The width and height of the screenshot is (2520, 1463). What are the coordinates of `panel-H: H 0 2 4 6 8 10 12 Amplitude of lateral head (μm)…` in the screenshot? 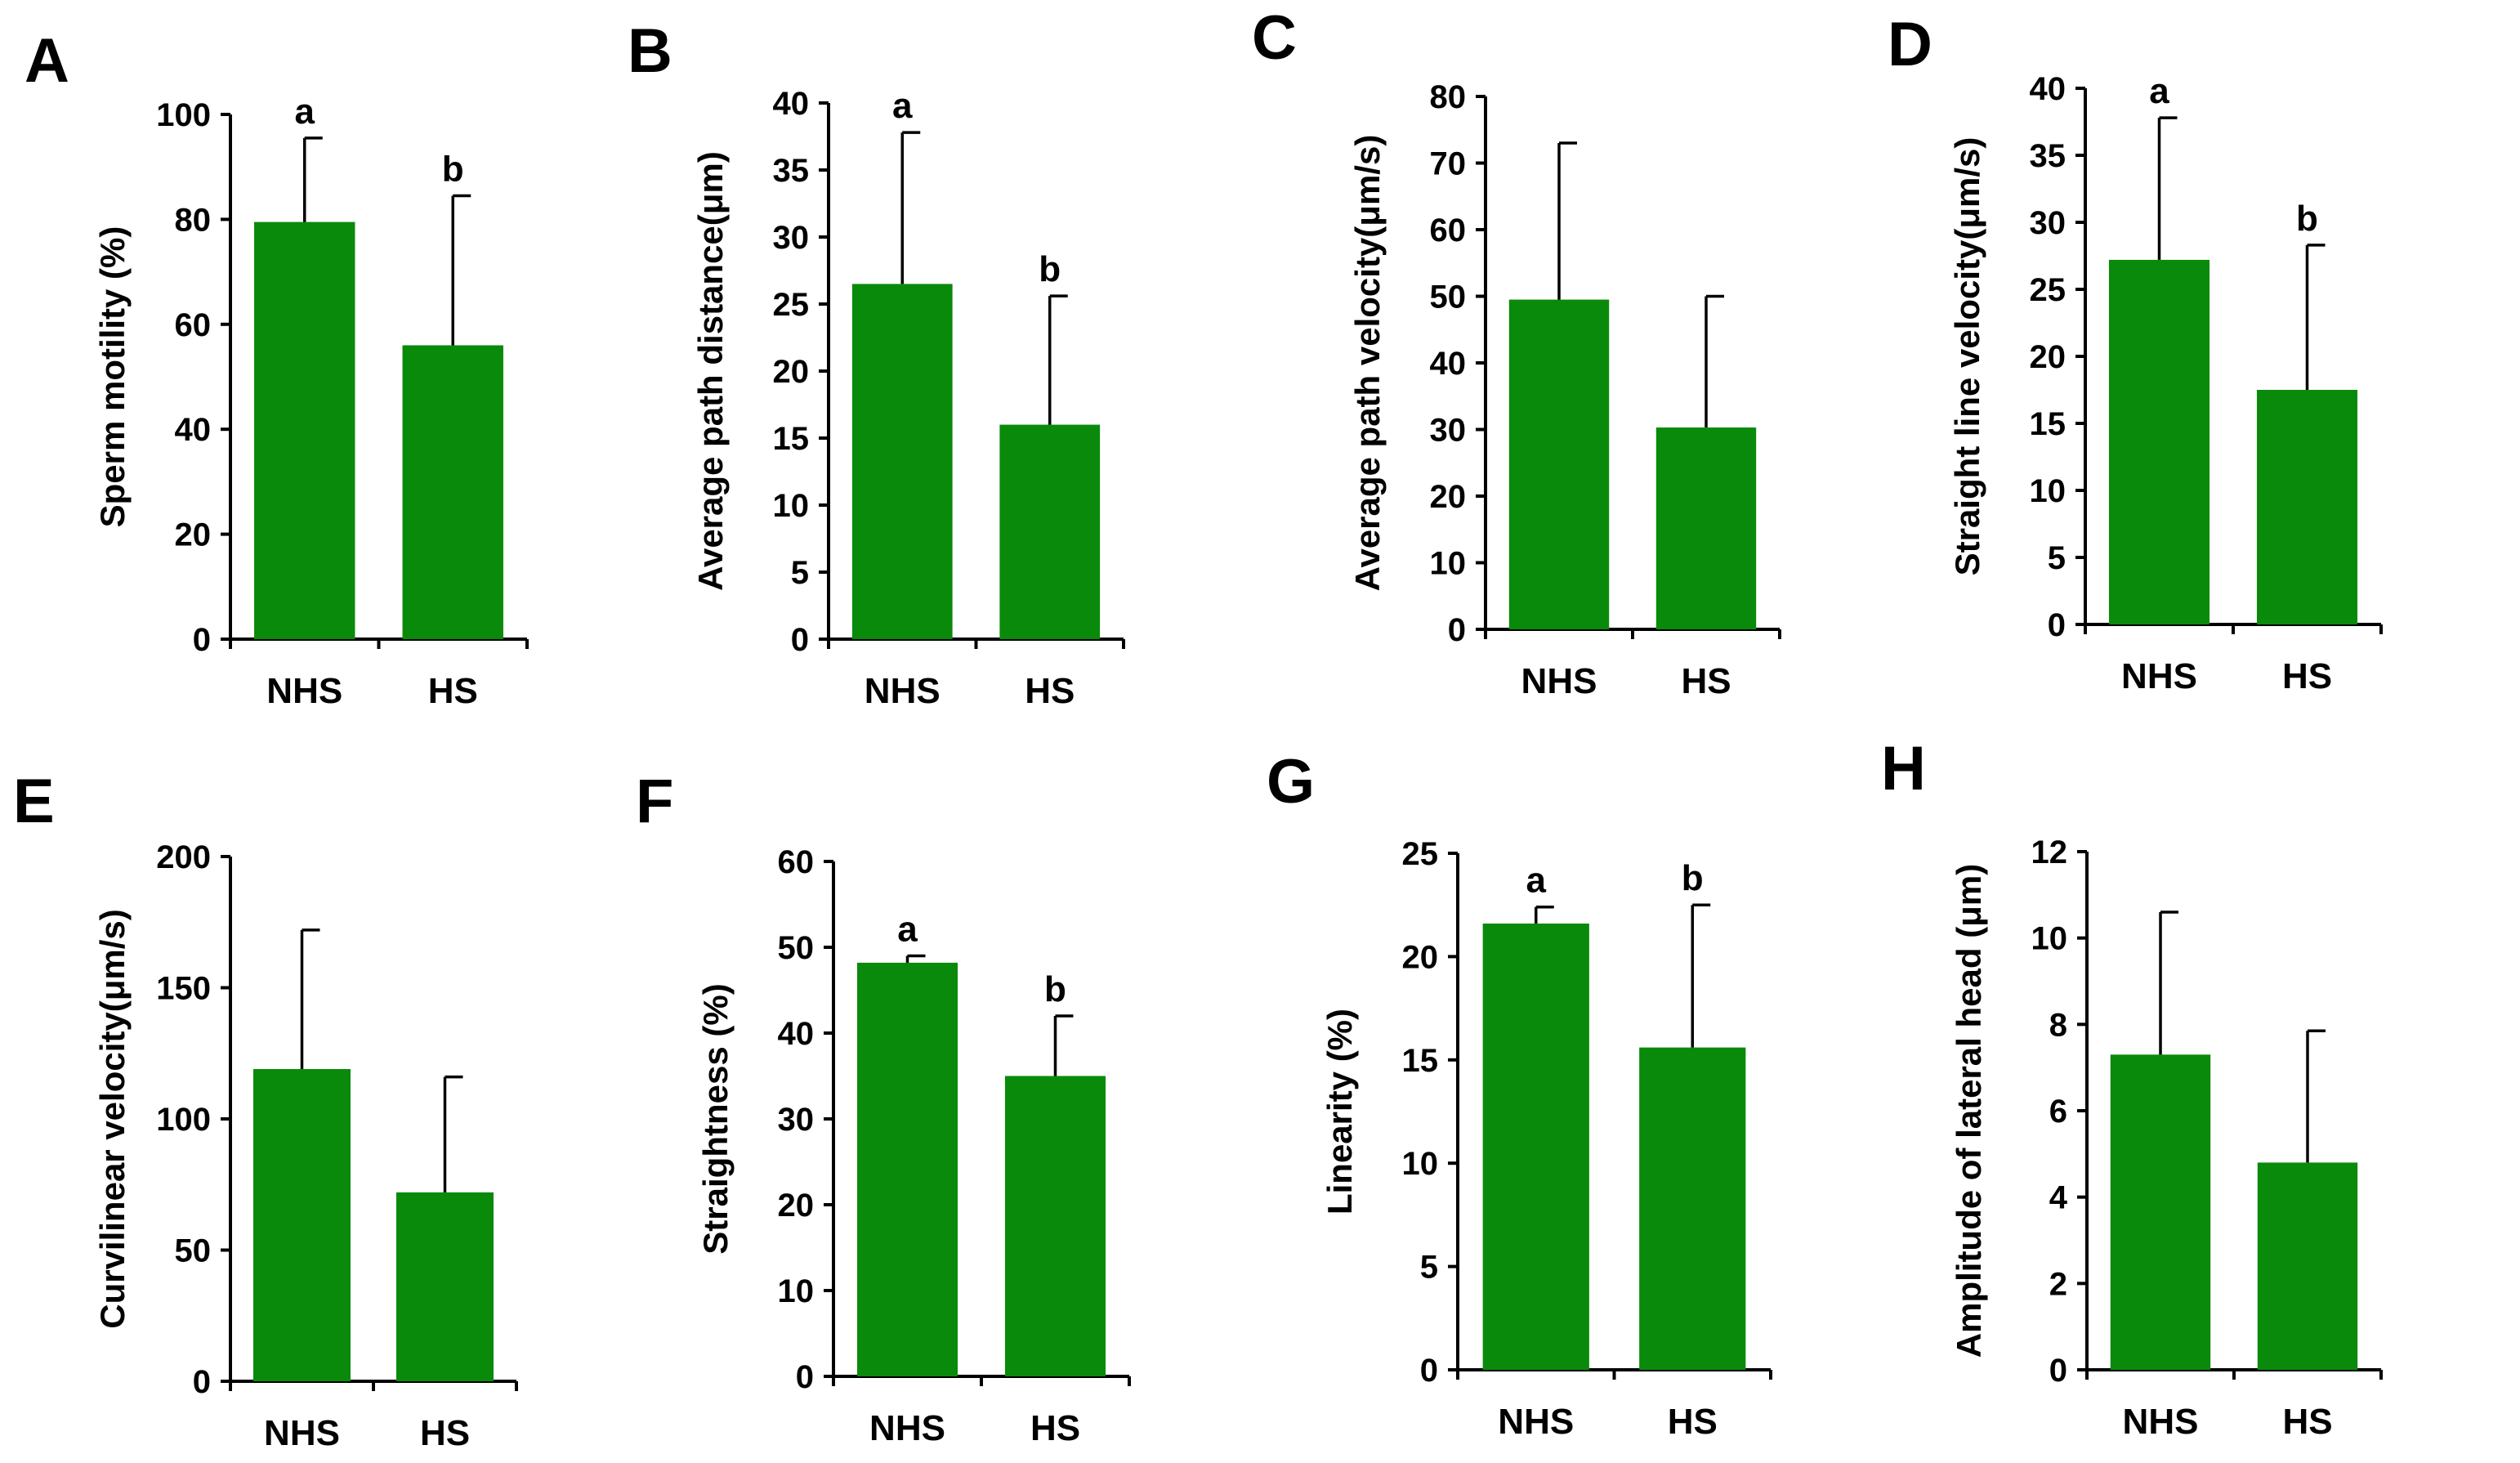 It's located at (2132, 1088).